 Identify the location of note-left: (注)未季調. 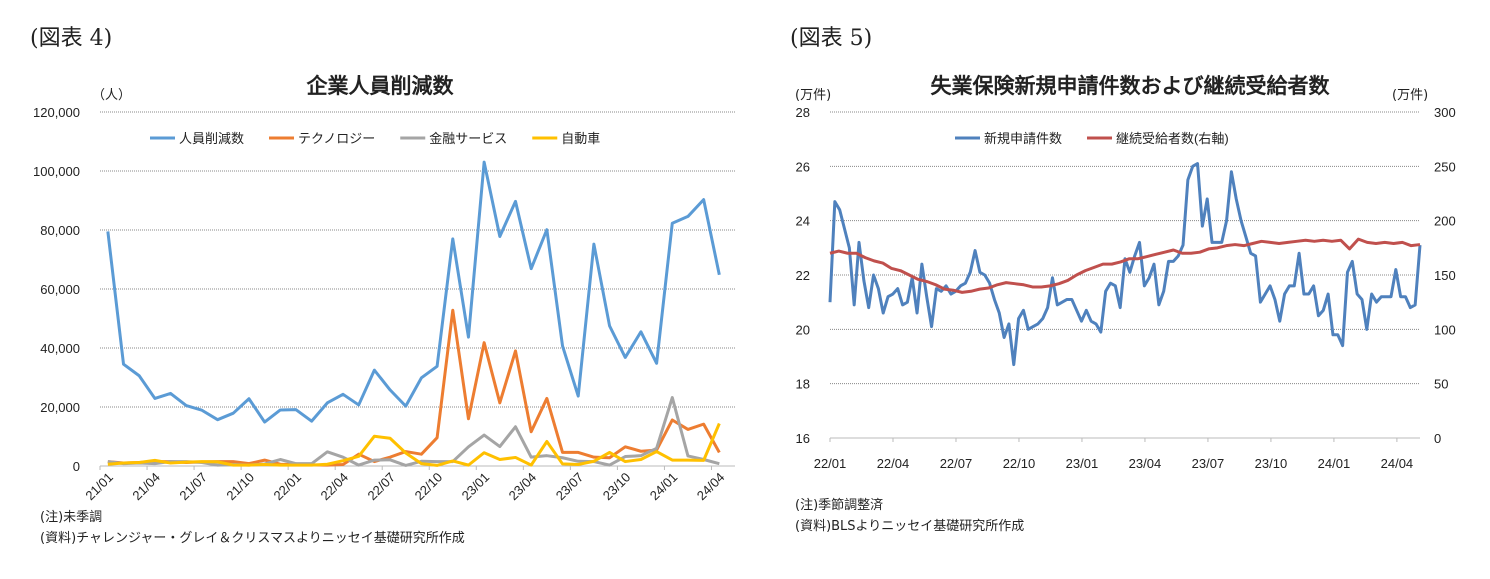
(71, 517).